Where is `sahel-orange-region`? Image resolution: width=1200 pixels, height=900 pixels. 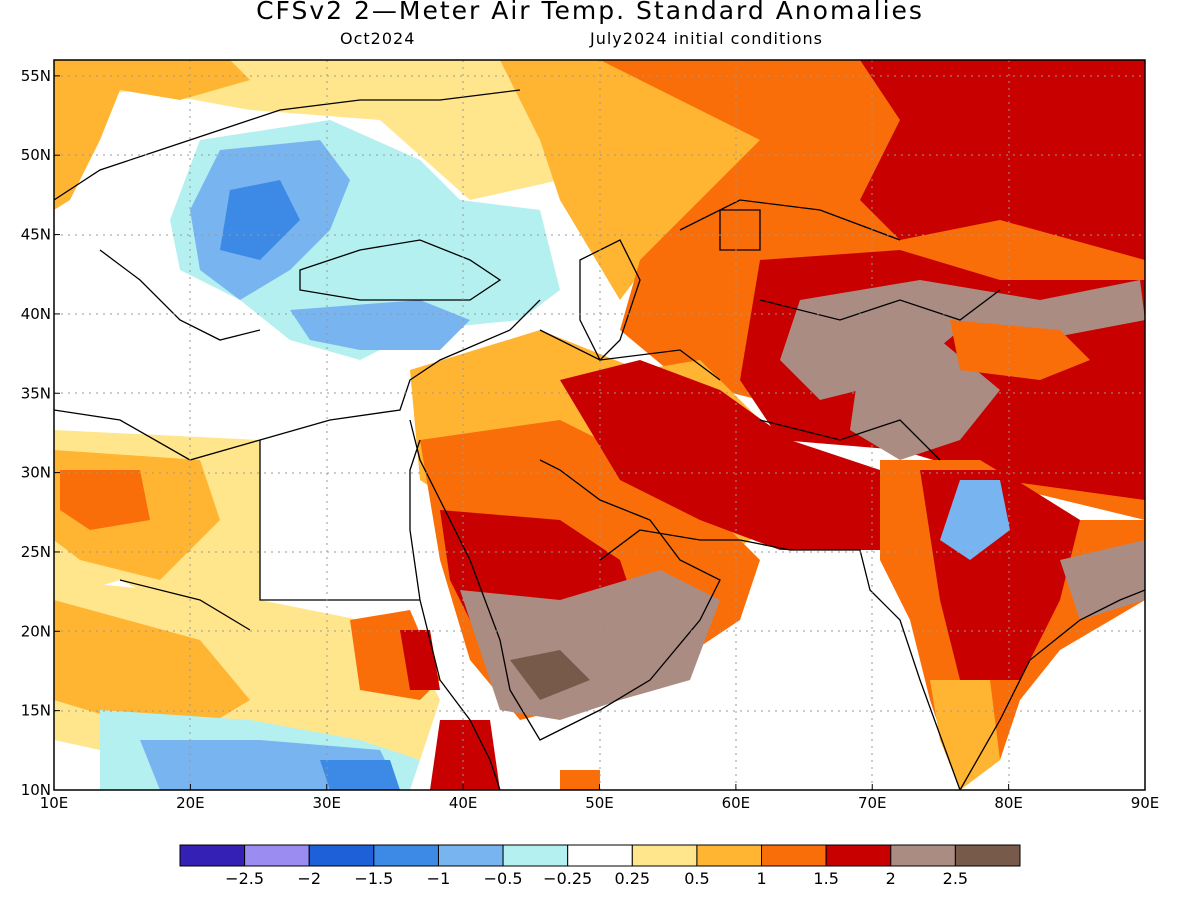
sahel-orange-region is located at coordinates (152, 665).